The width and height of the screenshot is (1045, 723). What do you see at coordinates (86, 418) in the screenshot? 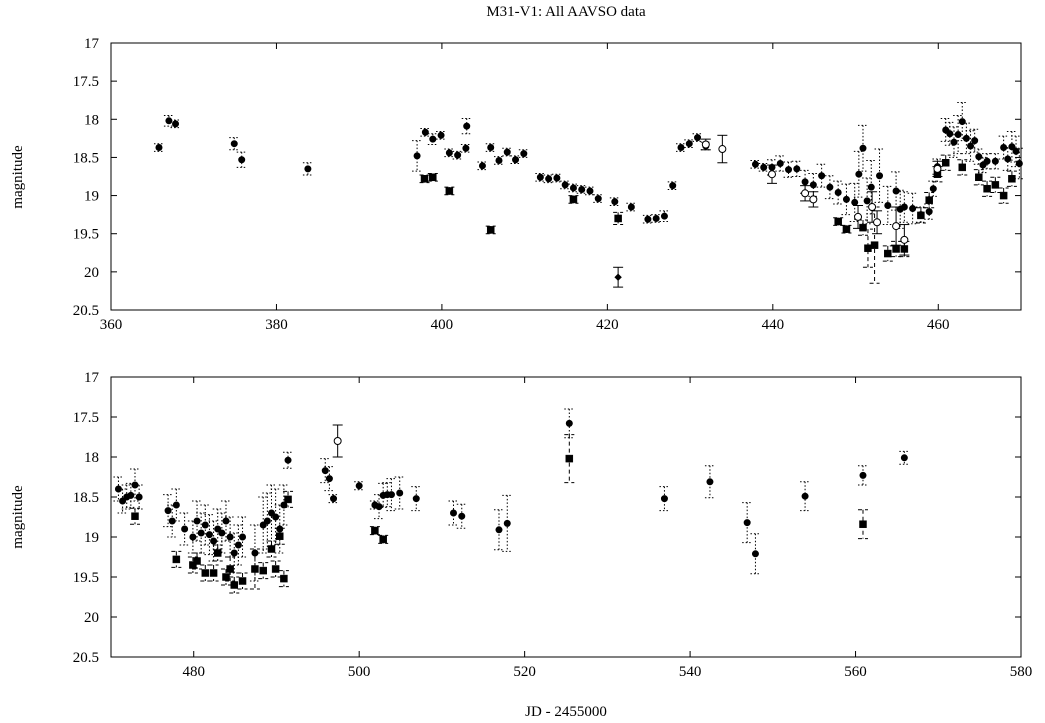
I see `bottom-y-tick-label: 17.5` at bounding box center [86, 418].